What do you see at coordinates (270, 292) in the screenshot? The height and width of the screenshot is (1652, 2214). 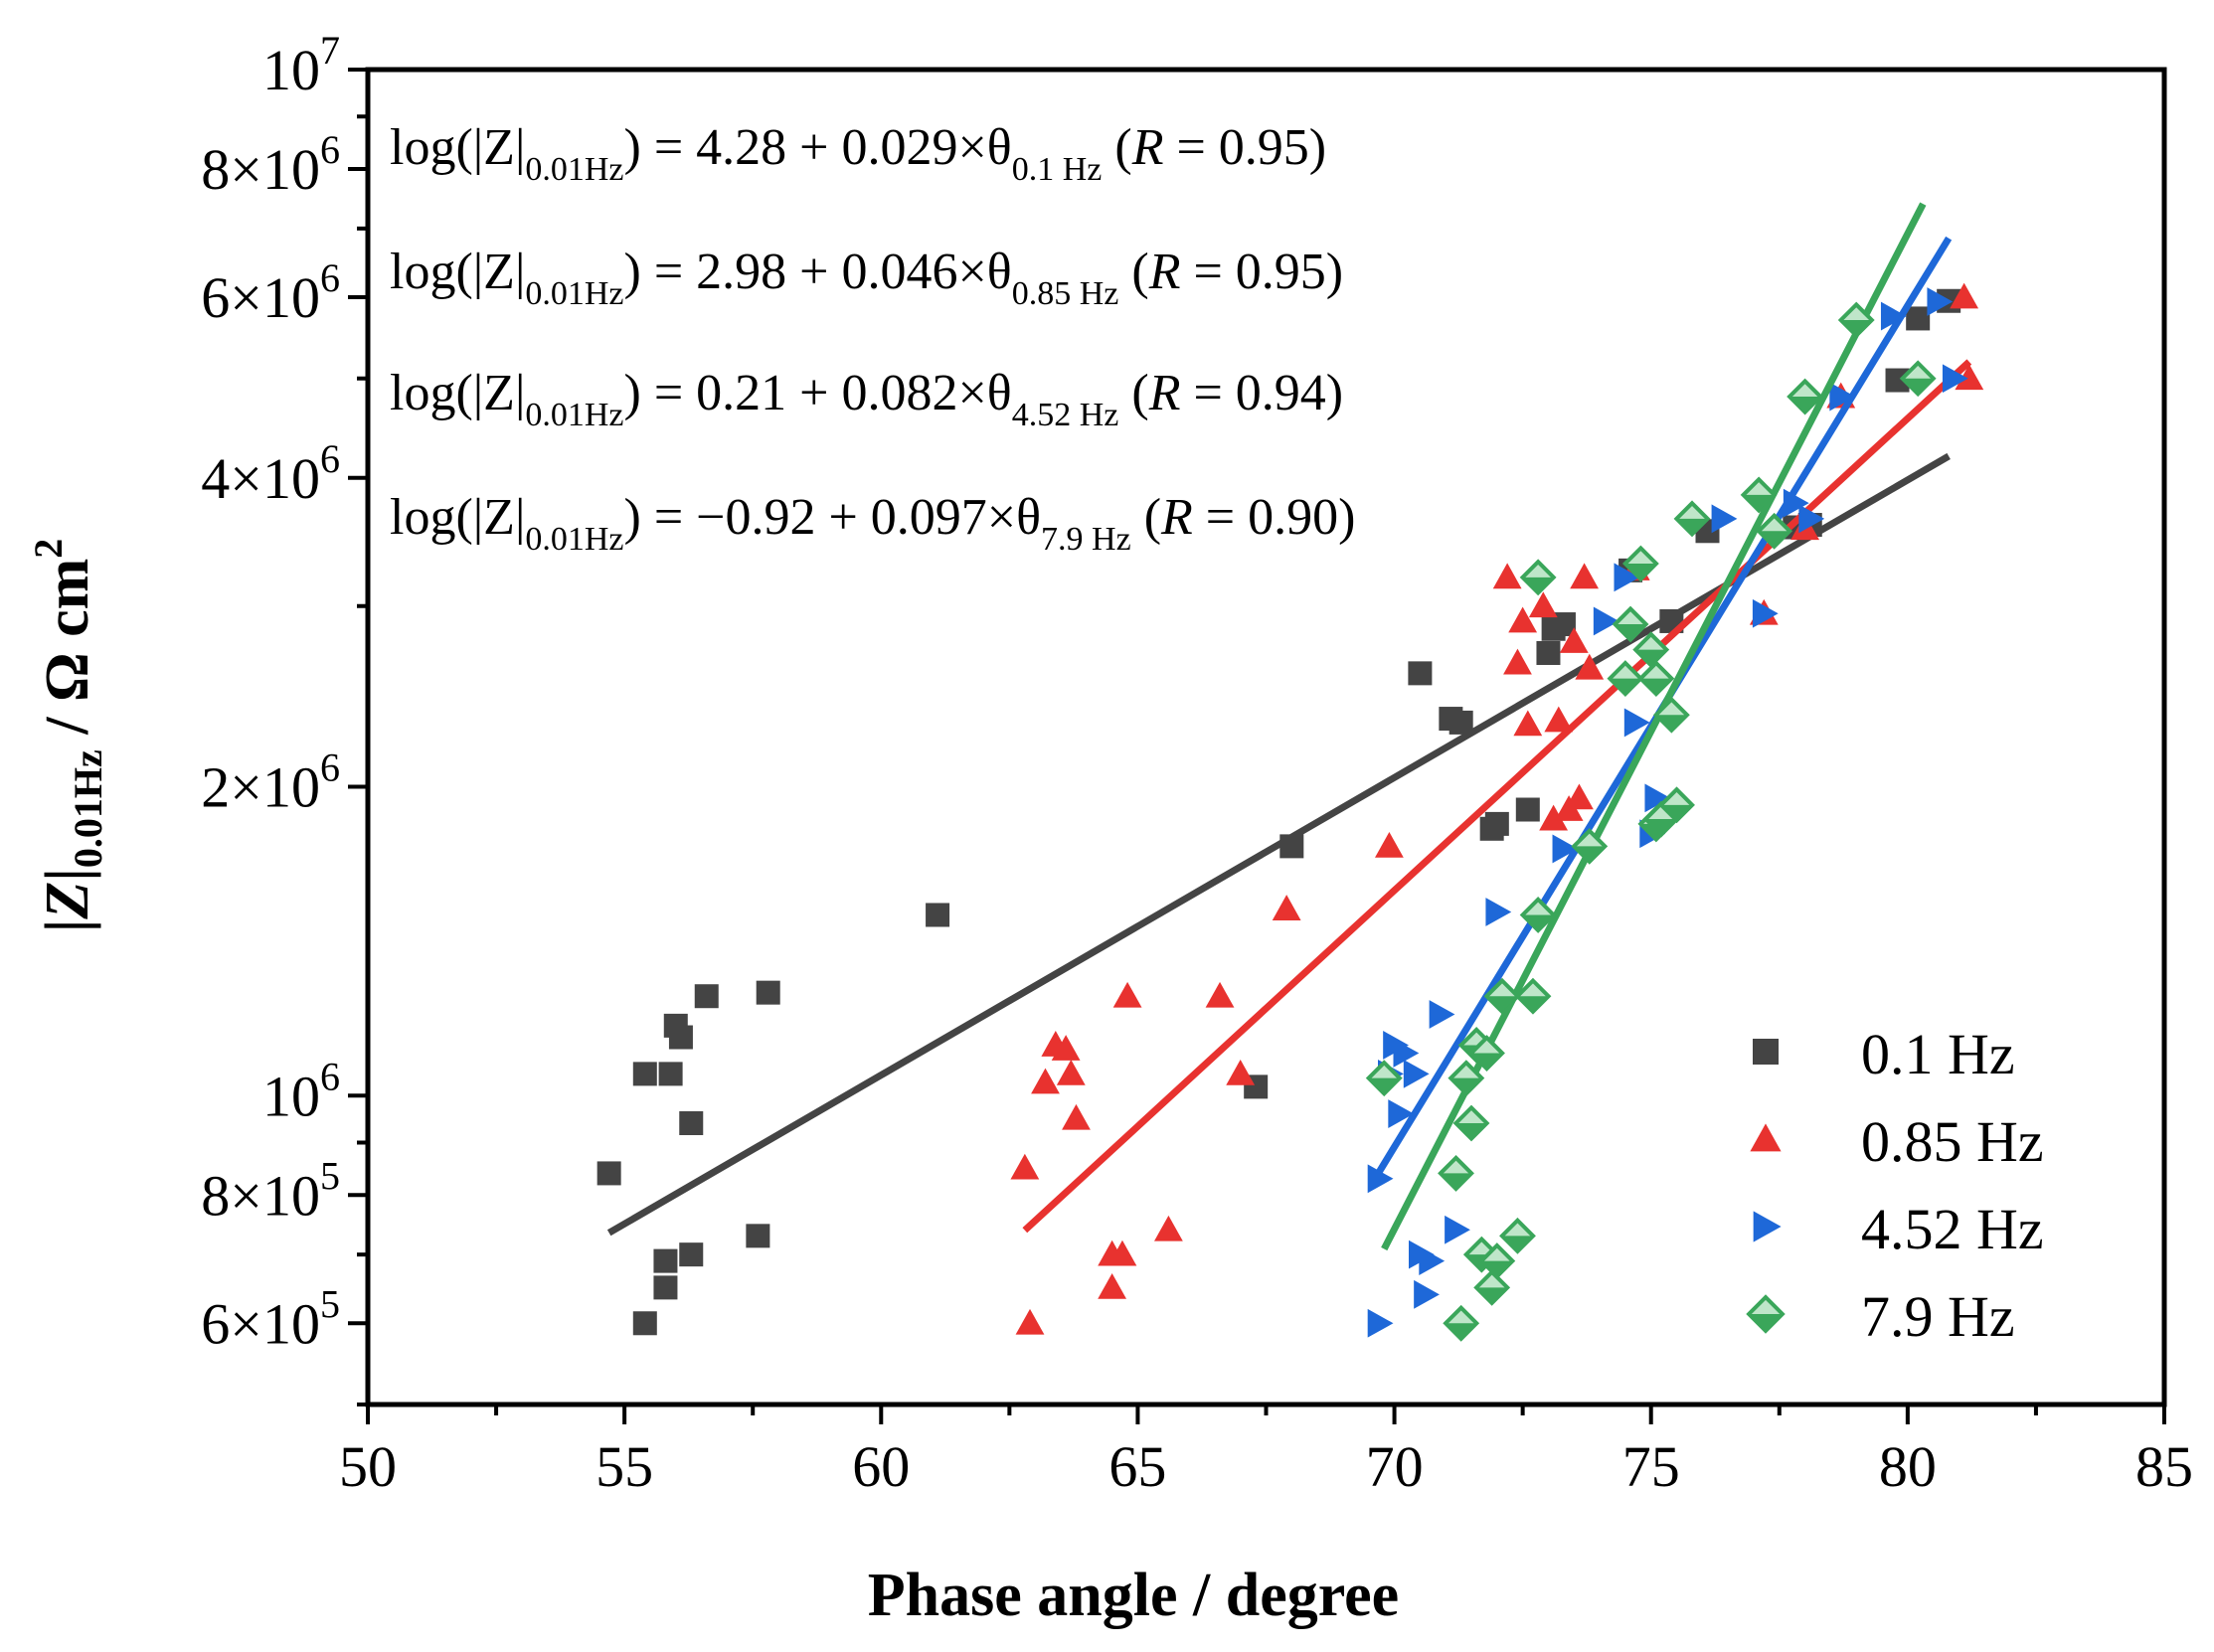 I see `y-tick-label: 6×10⁶` at bounding box center [270, 292].